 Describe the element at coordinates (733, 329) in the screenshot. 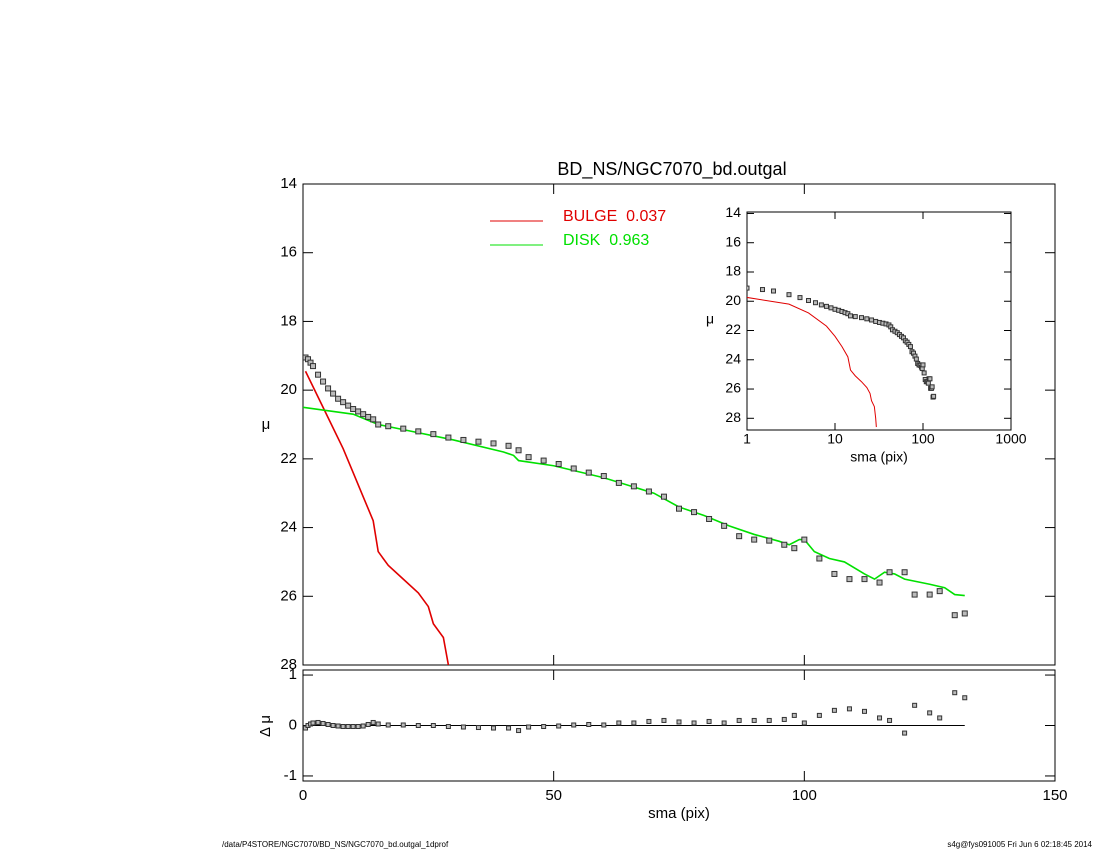

I see `y-tick-label: 22` at that location.